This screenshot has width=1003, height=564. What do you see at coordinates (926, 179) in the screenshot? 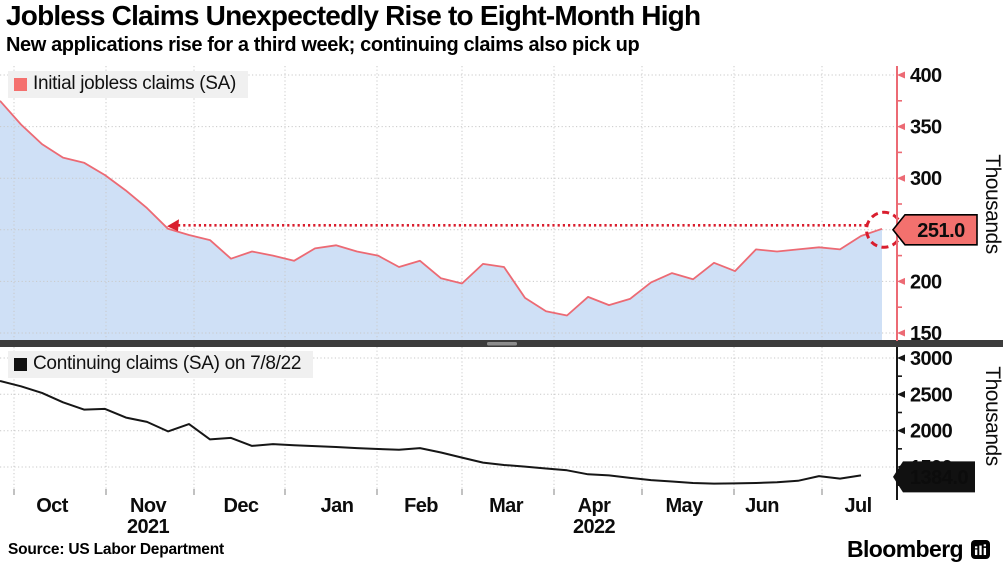
I see `y-tick-label: 300` at bounding box center [926, 179].